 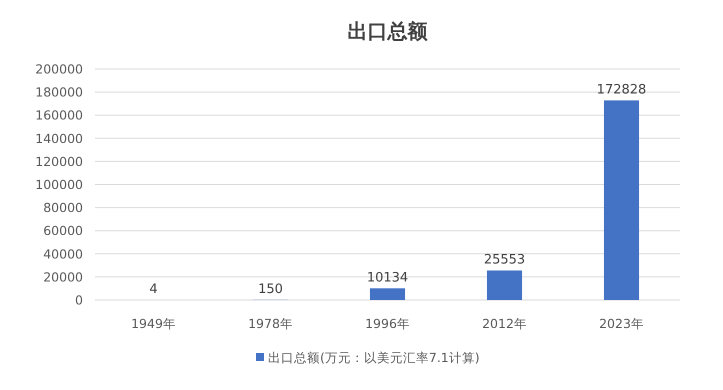 I want to click on data-label: 150, so click(x=270, y=289).